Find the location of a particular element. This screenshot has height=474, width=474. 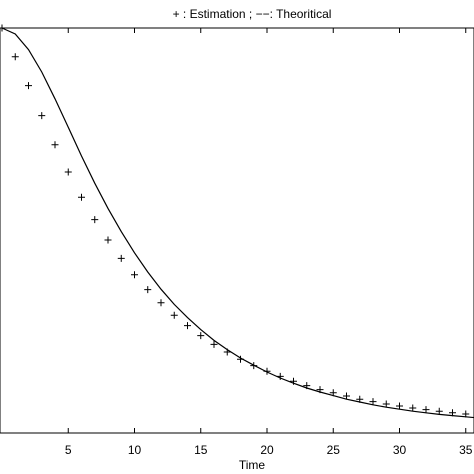

x-tick-label: 25 is located at coordinates (334, 450).